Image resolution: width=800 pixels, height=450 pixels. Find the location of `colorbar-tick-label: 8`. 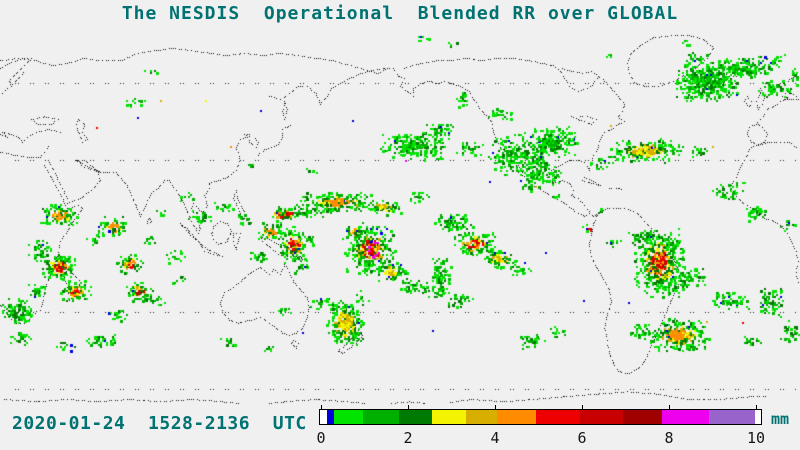

colorbar-tick-label: 8 is located at coordinates (669, 438).